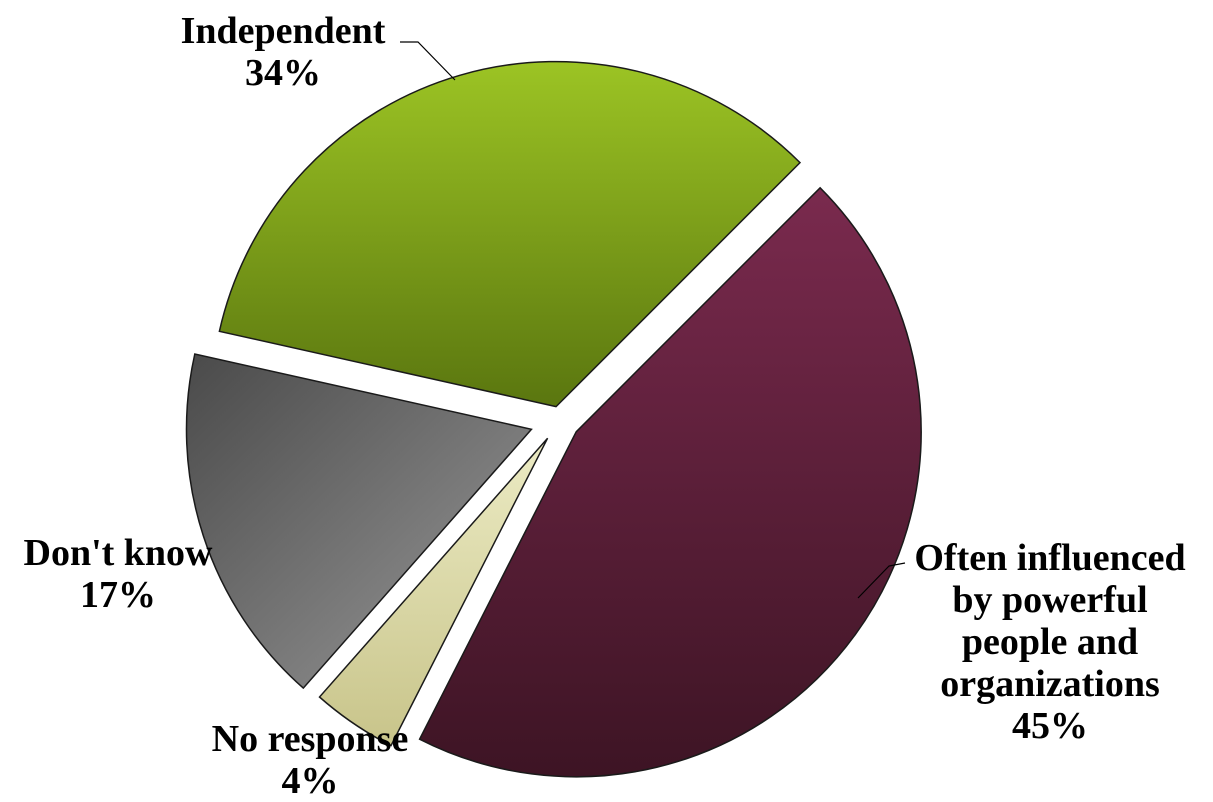 The width and height of the screenshot is (1213, 802). I want to click on slice-percent-dont-know: 17%, so click(118, 595).